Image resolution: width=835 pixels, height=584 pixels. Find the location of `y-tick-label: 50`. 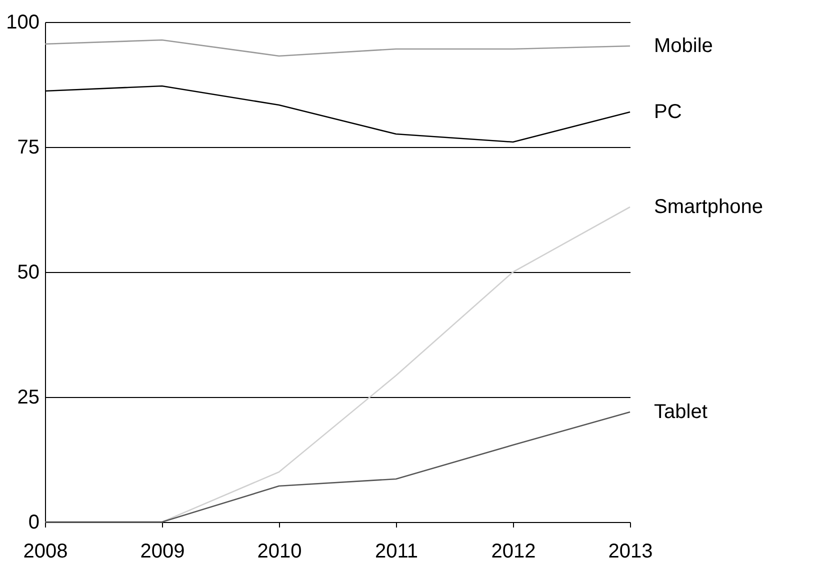

y-tick-label: 50 is located at coordinates (28, 273).